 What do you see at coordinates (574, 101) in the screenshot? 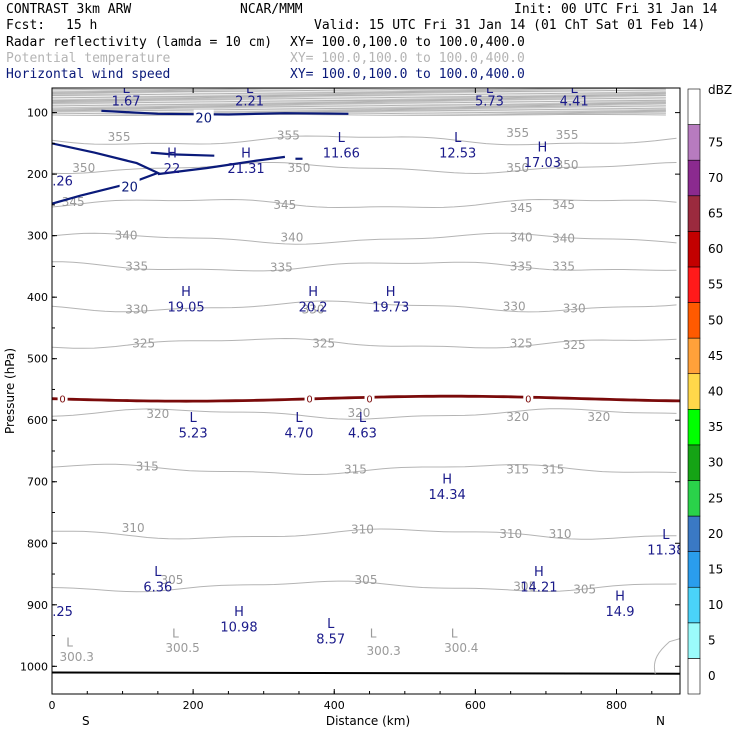
I see `extremum-value: 4.41` at bounding box center [574, 101].